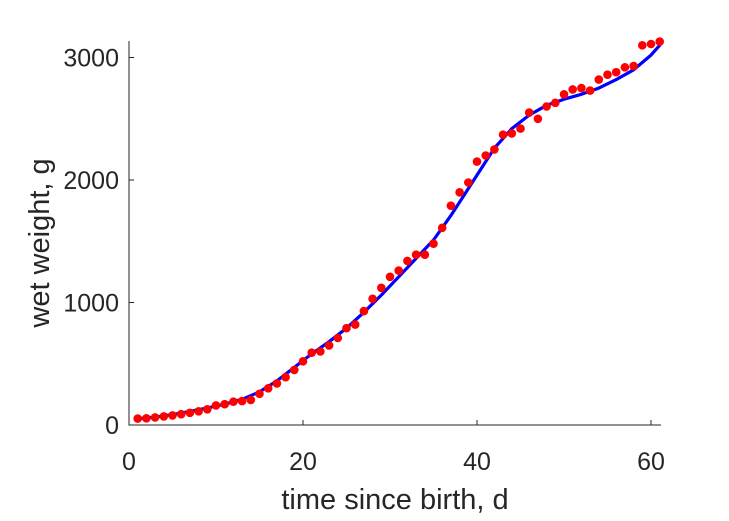 The width and height of the screenshot is (729, 521). I want to click on y-axis-label: wet weight, g, so click(40, 243).